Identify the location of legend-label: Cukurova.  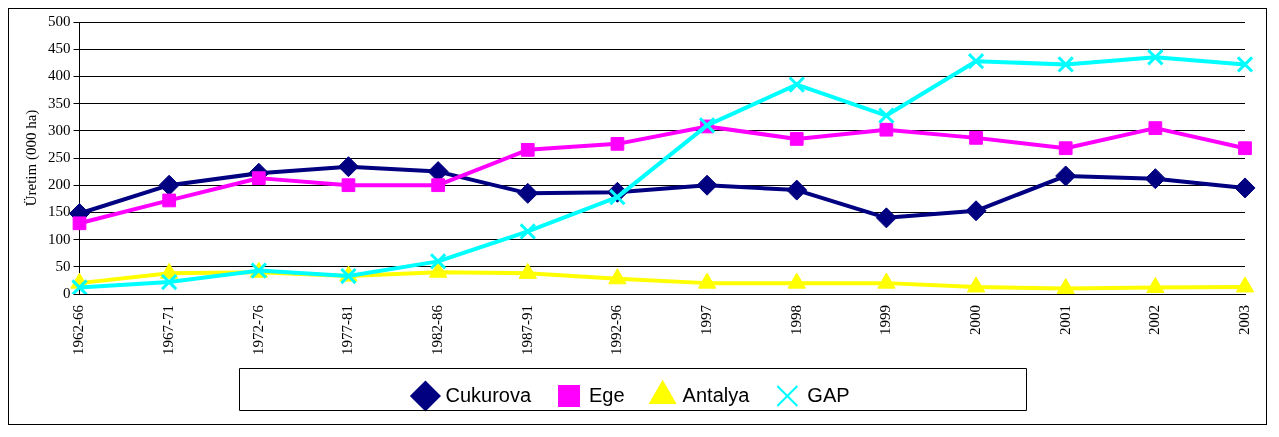
(488, 394).